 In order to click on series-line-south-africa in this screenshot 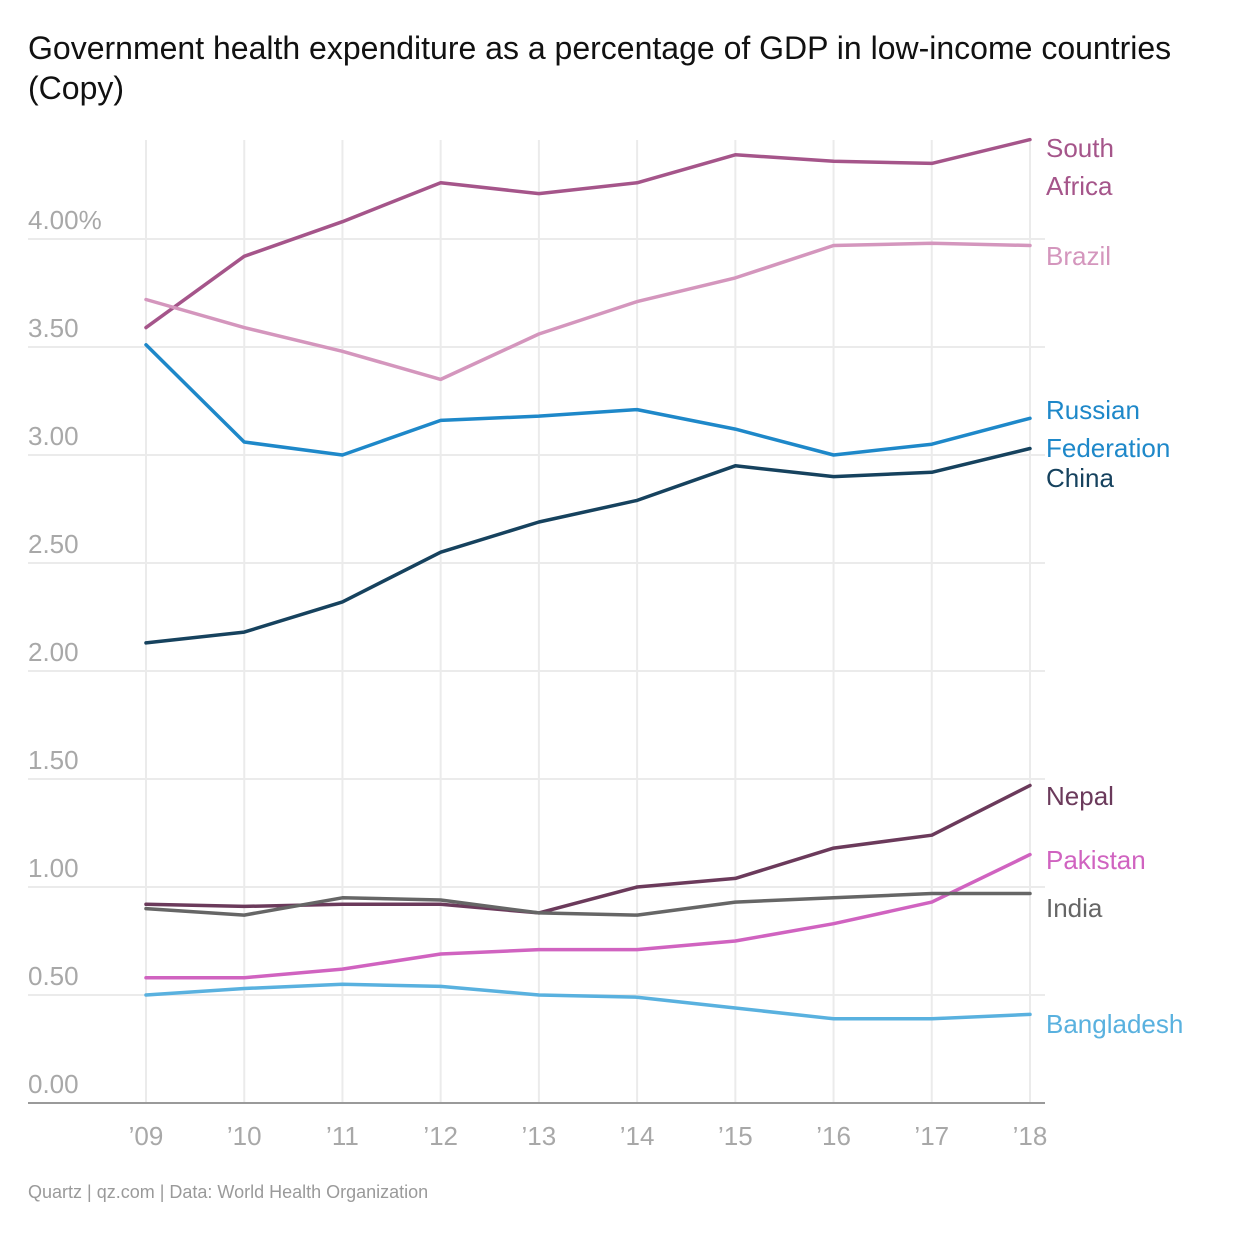, I will do `click(588, 233)`.